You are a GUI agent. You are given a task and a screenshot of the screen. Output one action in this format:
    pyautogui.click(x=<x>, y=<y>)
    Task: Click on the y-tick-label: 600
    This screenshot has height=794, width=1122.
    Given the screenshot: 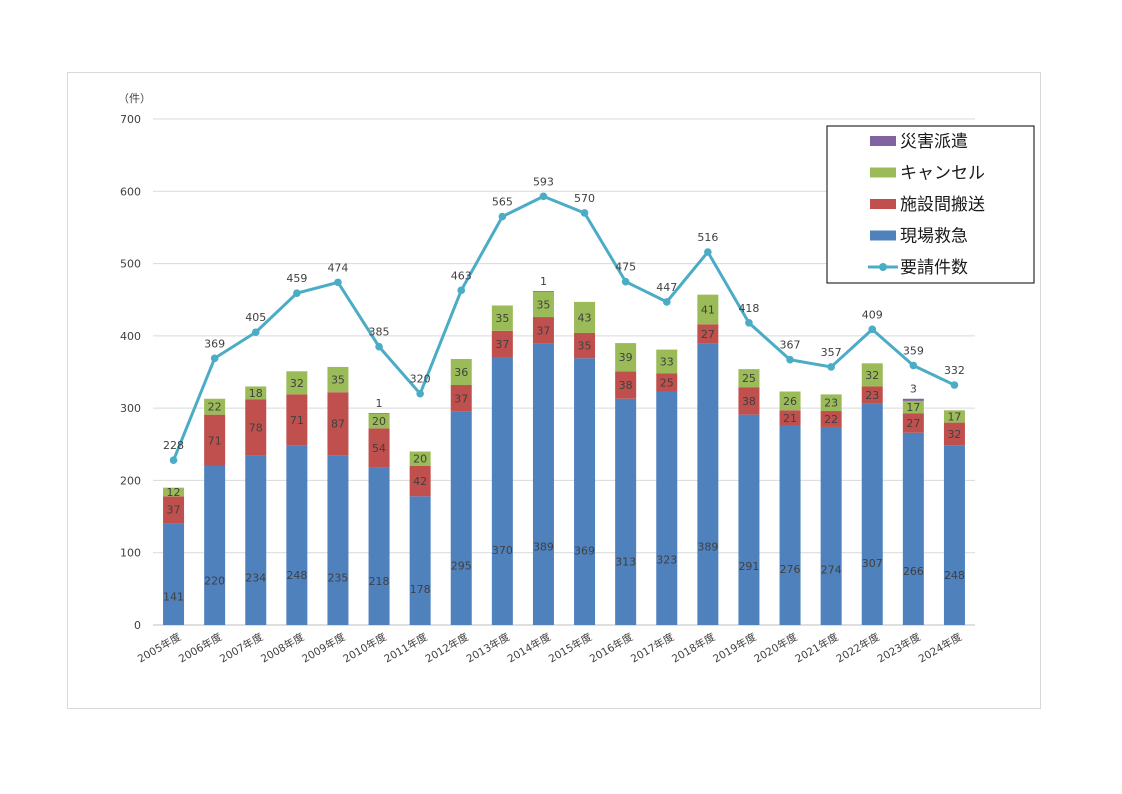 What is the action you would take?
    pyautogui.click(x=130, y=191)
    